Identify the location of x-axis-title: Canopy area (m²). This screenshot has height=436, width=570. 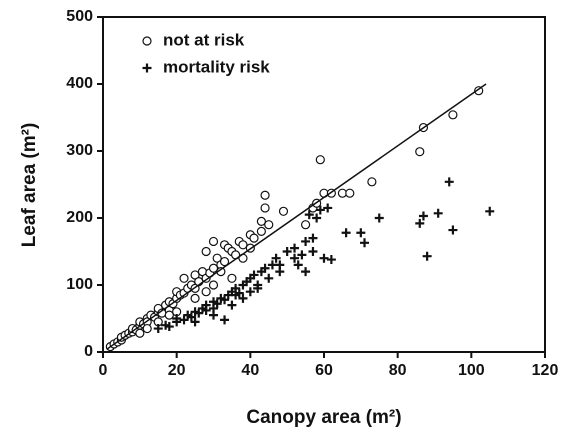
(323, 417).